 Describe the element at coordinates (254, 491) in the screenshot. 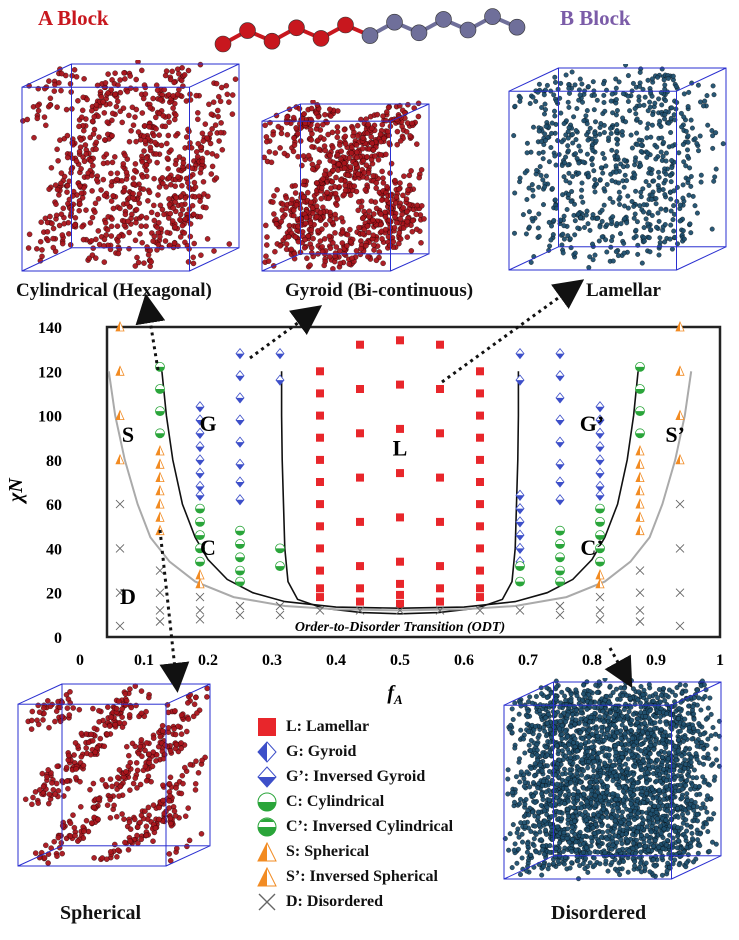

I see `odt-left-curve` at that location.